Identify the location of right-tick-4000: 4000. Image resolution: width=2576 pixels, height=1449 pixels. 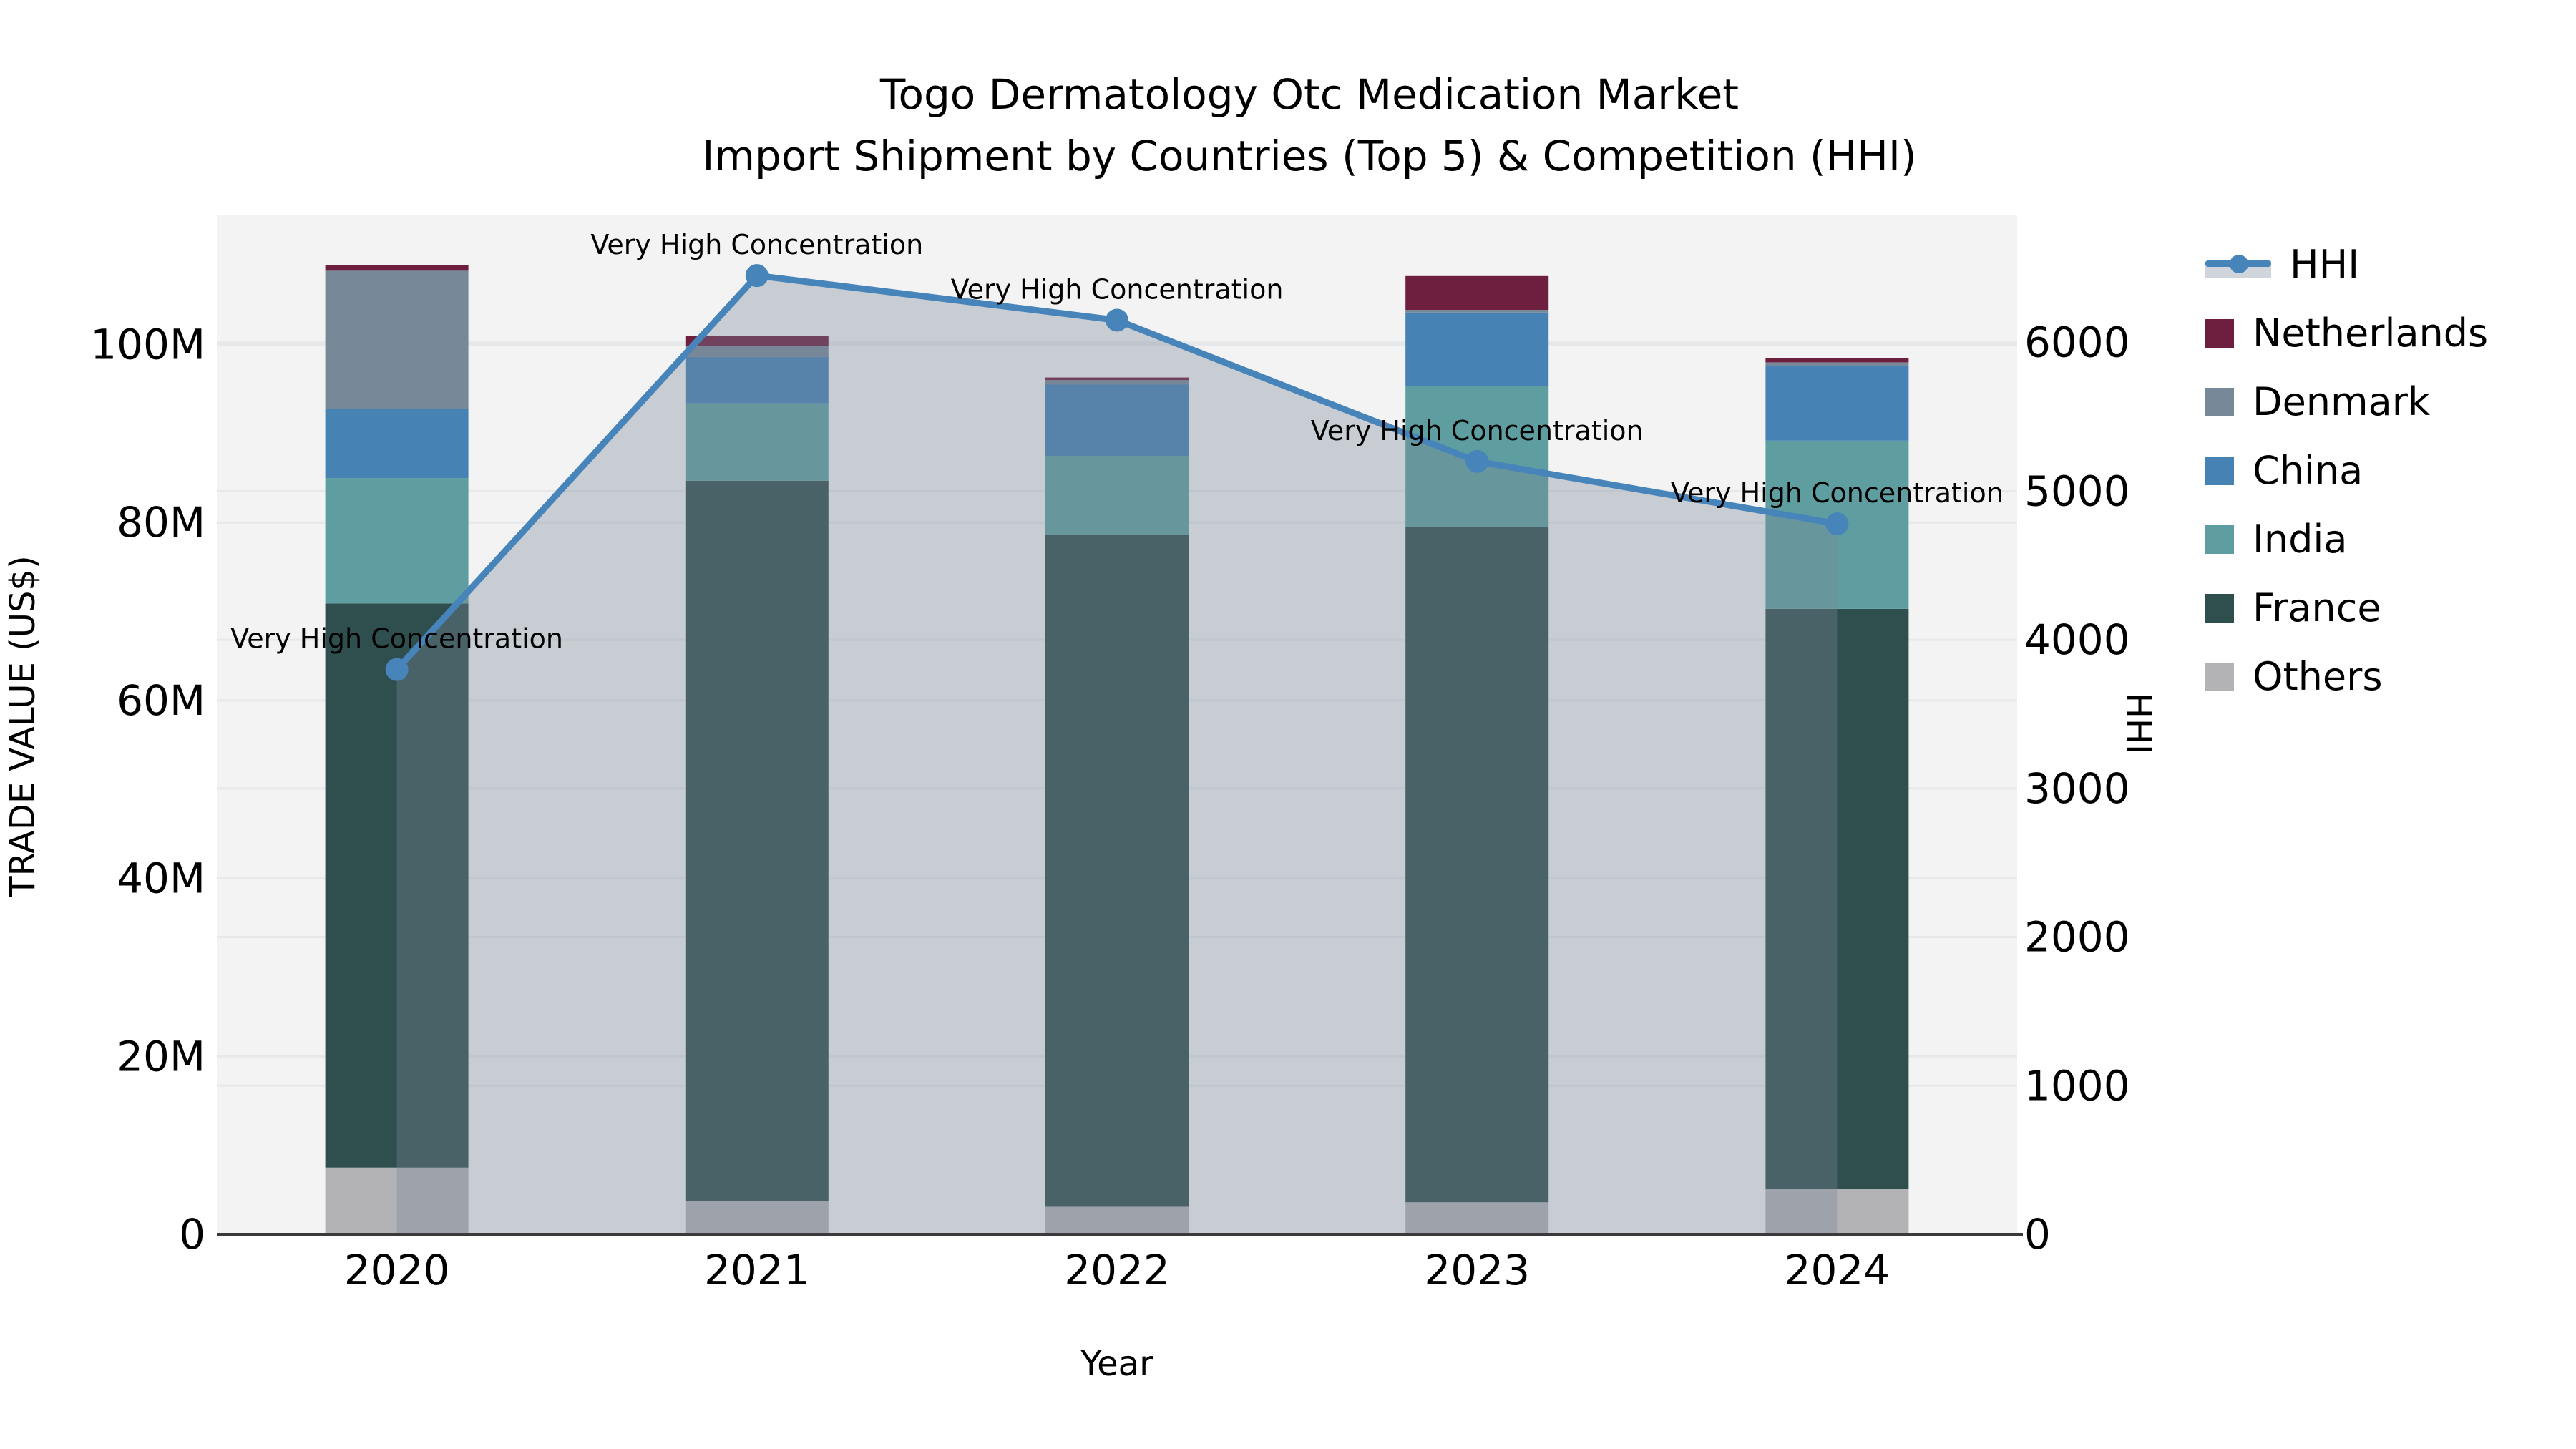
(2077, 639).